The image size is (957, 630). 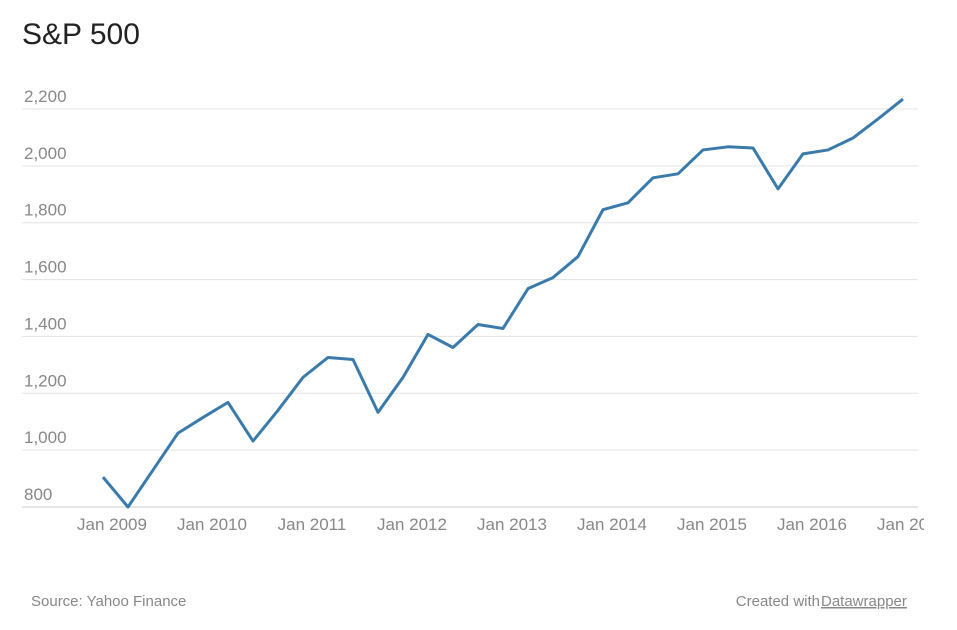 I want to click on x-tick-label: Jan 2011, so click(x=312, y=524).